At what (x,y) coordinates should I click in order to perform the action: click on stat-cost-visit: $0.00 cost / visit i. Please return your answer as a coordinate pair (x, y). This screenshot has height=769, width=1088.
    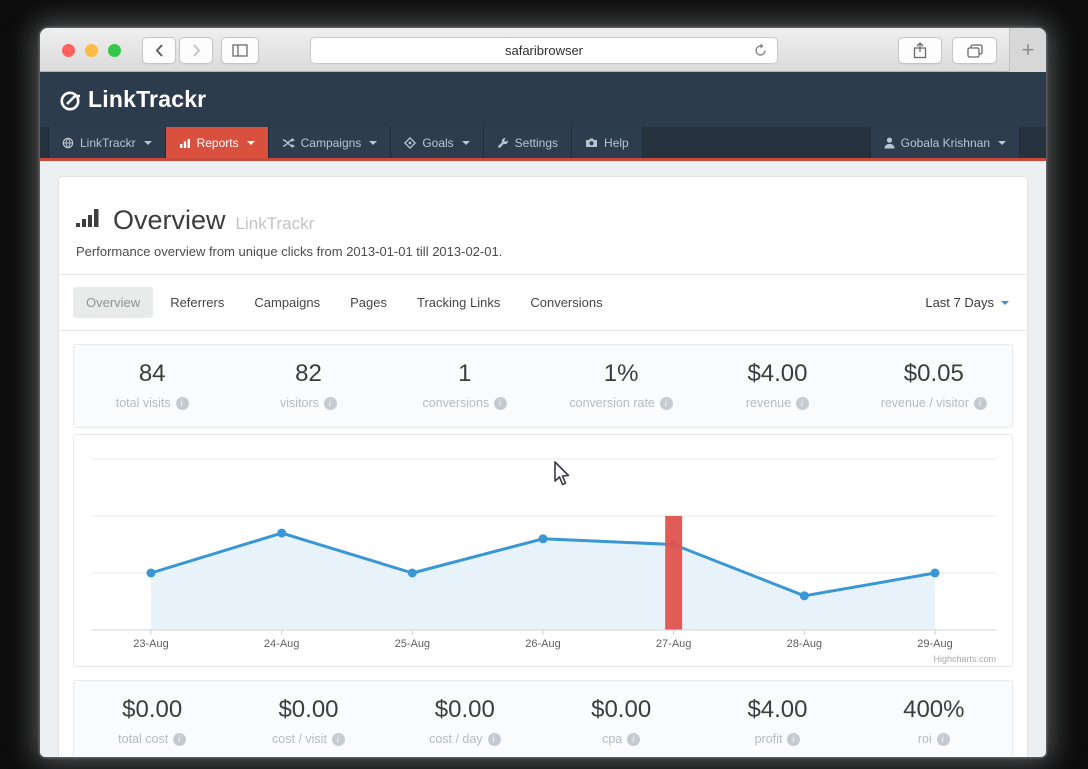
    Looking at the image, I should click on (308, 719).